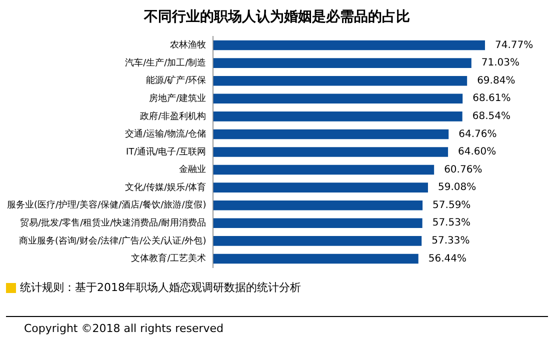 The width and height of the screenshot is (554, 339). What do you see at coordinates (113, 222) in the screenshot?
I see `y-tick-label: 贸易/批发/零售/租赁业/快速消费品/耐用消费品` at bounding box center [113, 222].